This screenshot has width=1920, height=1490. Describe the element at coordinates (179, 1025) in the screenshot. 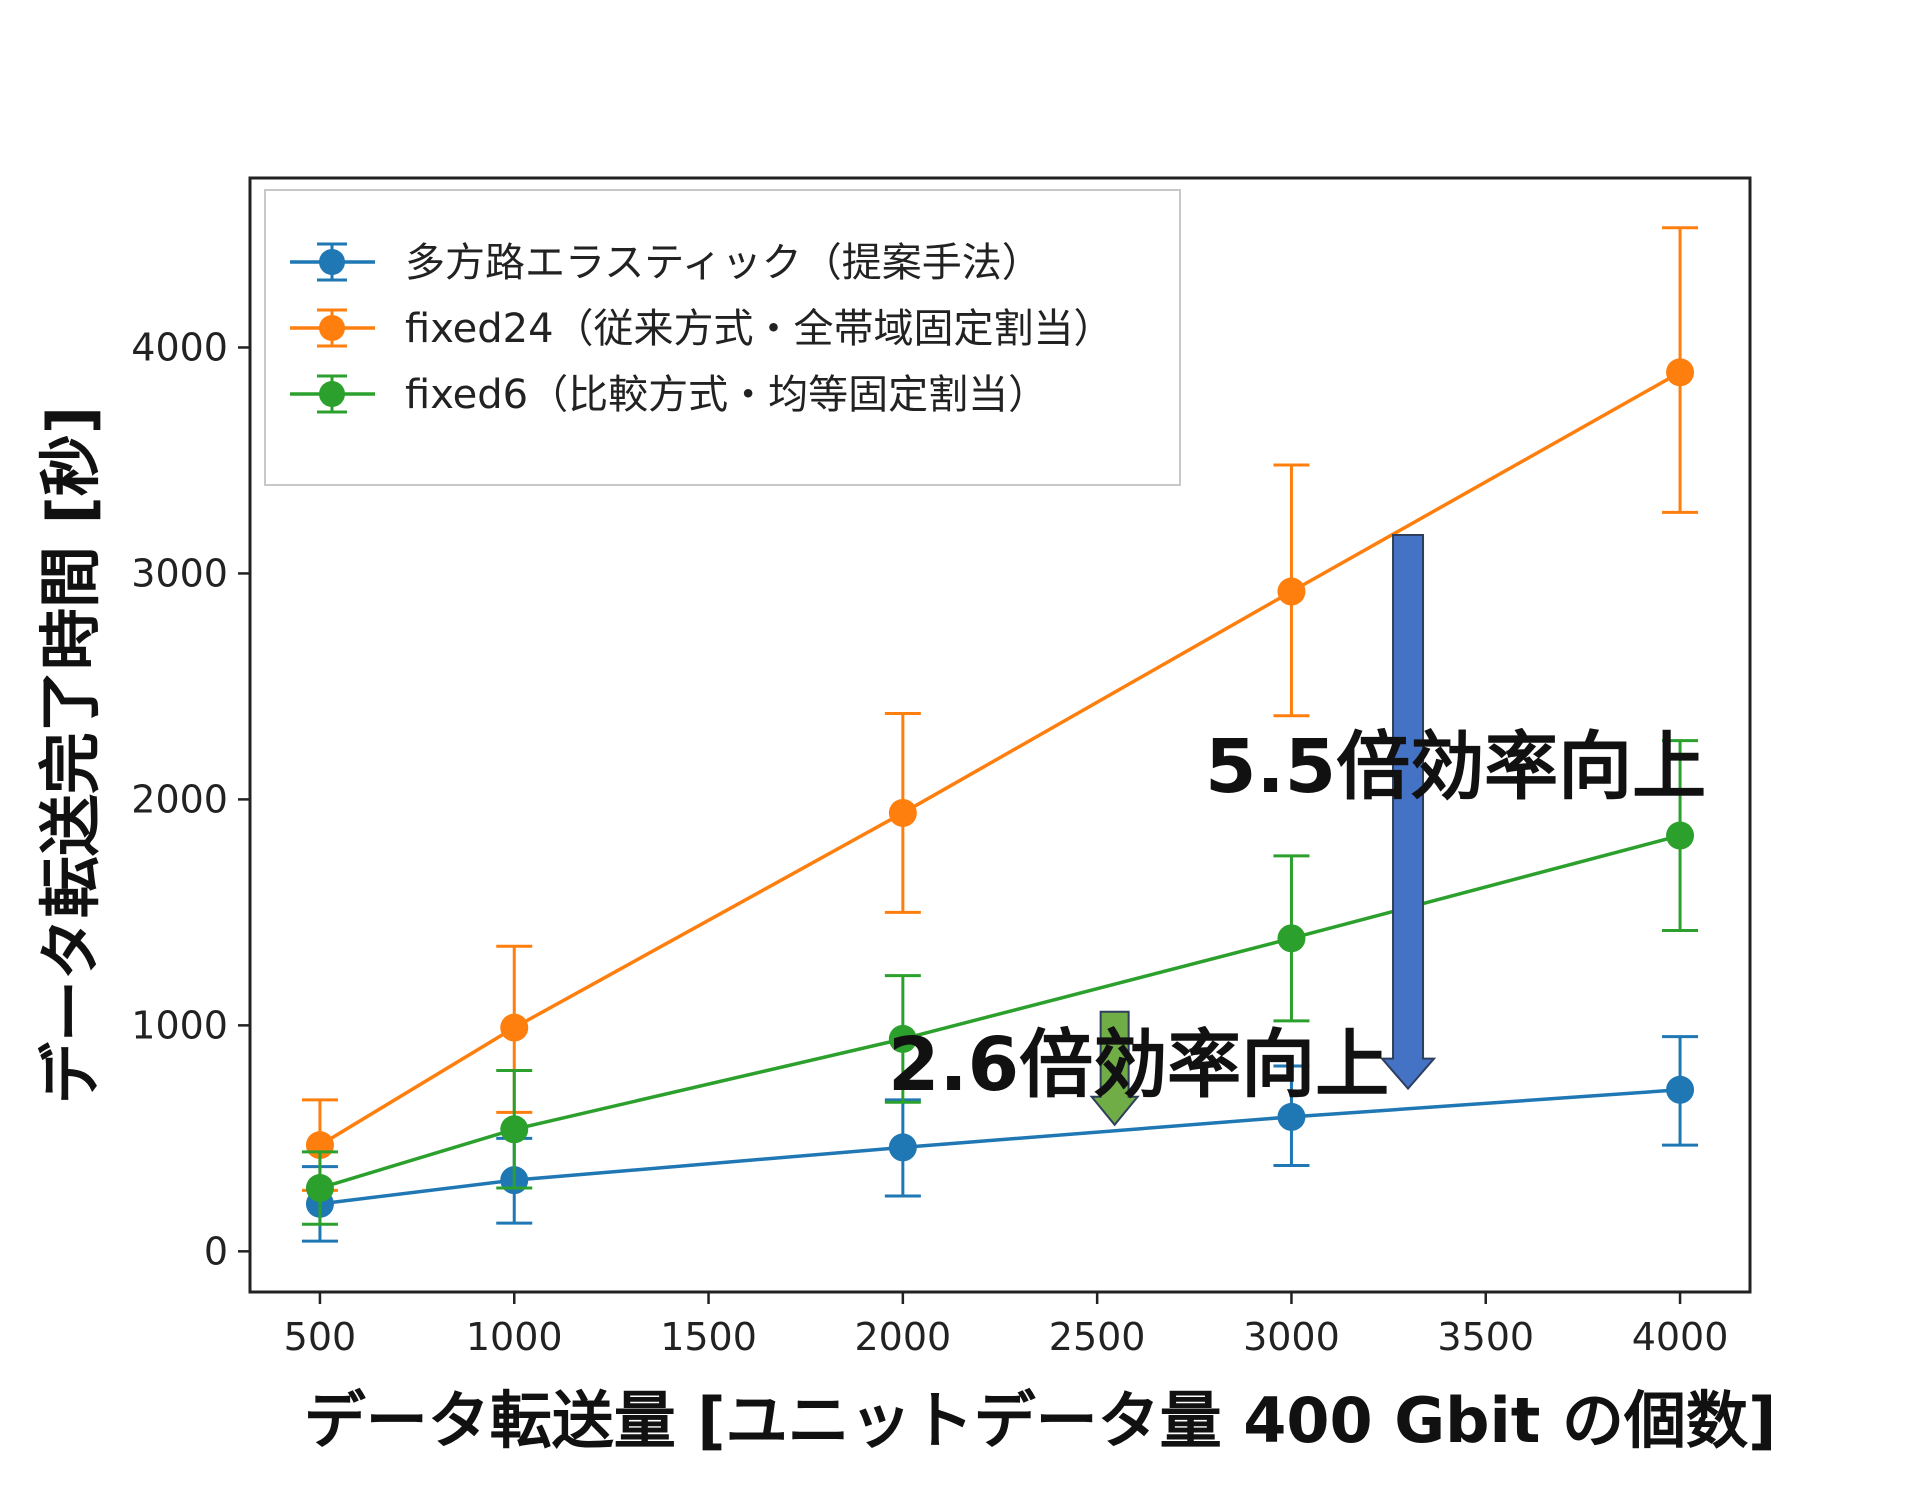

I see `y-tick-label: 1000` at that location.